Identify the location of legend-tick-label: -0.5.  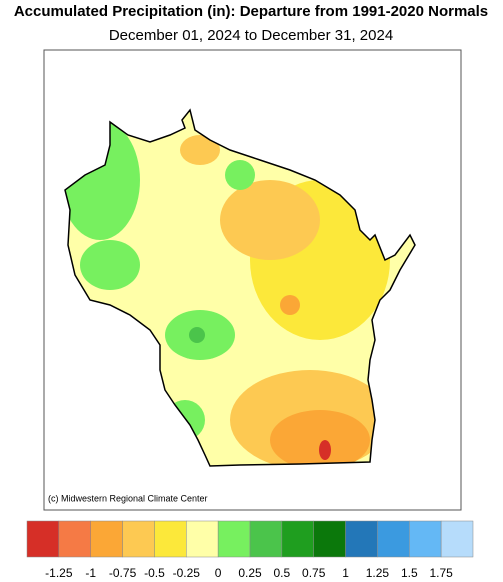
(154, 573).